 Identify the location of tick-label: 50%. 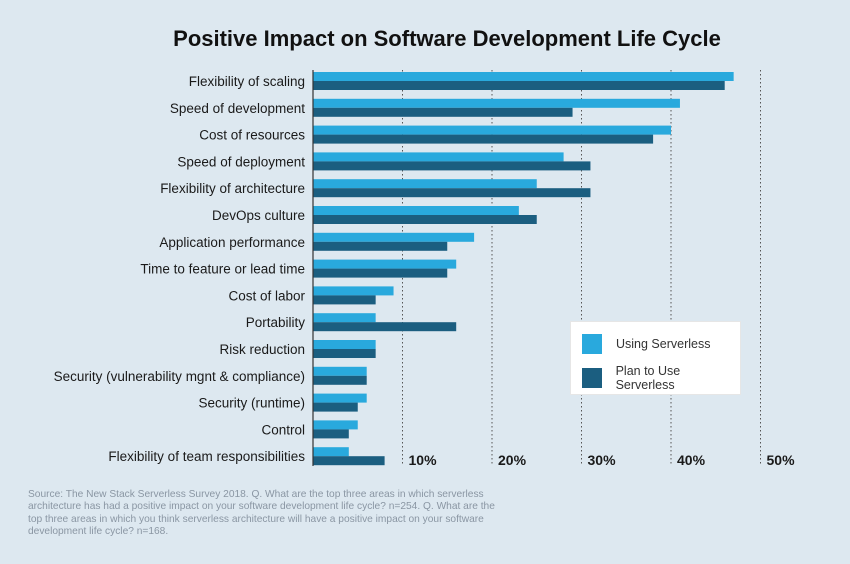
(781, 460).